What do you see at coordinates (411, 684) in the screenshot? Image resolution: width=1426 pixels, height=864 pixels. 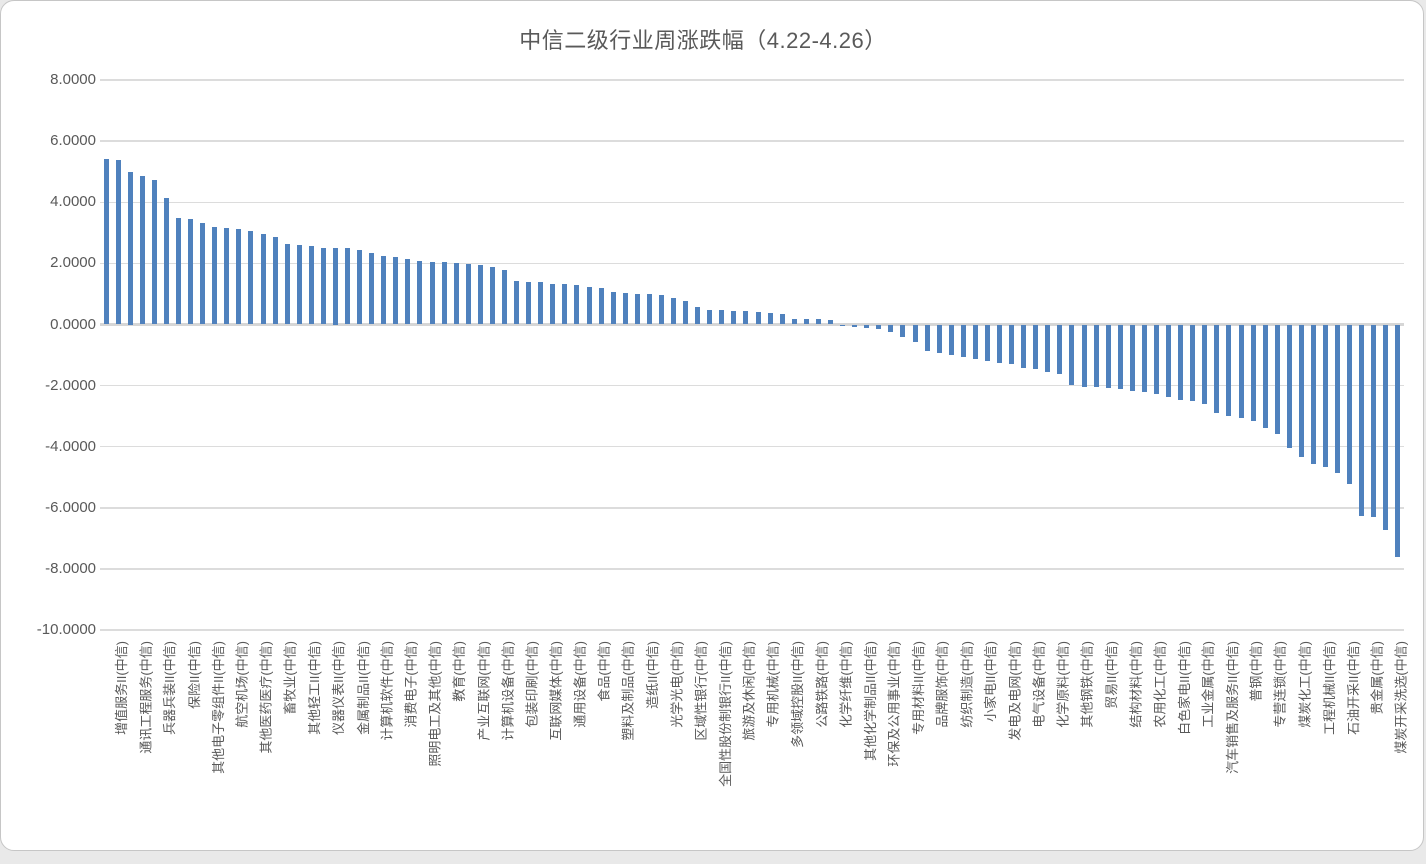 I see `x-axis-category-label: 消费电子(中信)` at bounding box center [411, 684].